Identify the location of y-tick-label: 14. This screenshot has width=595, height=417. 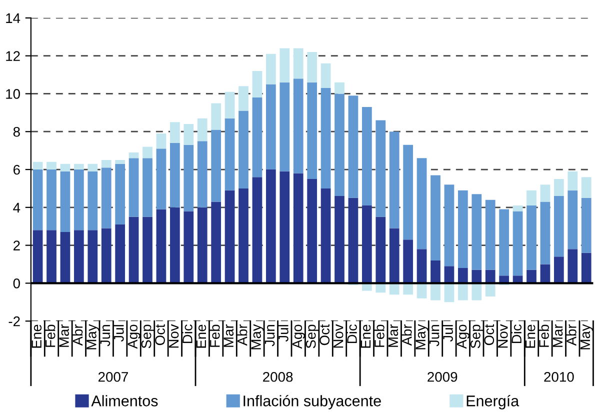
(13, 18).